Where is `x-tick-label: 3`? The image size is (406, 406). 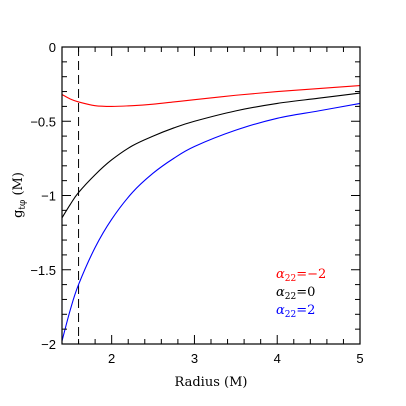 x-tick-label: 3 is located at coordinates (194, 358).